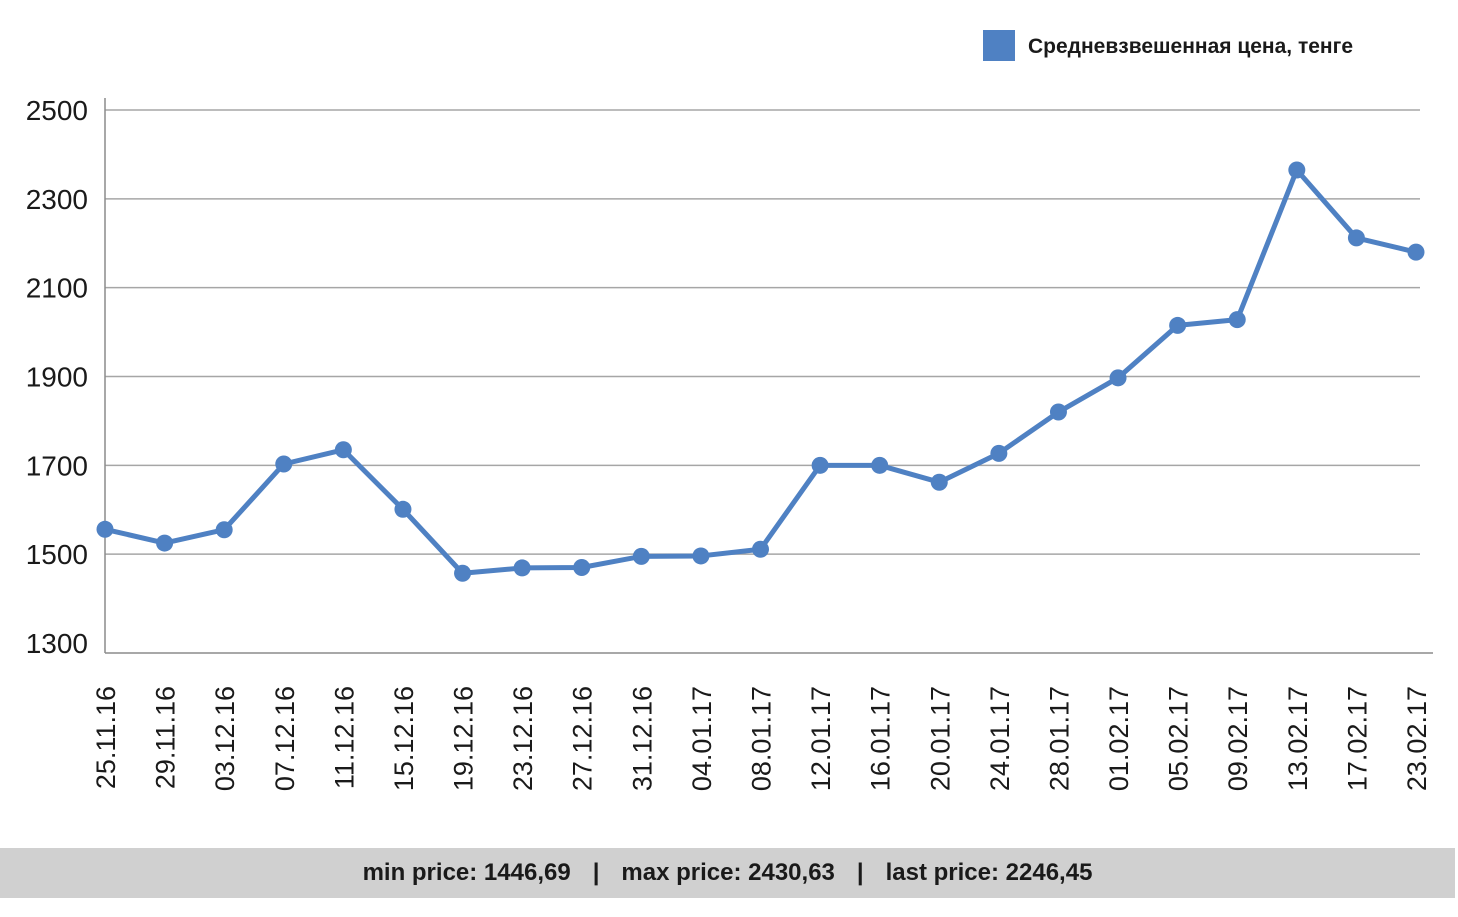  I want to click on legend-swatch, so click(999, 45).